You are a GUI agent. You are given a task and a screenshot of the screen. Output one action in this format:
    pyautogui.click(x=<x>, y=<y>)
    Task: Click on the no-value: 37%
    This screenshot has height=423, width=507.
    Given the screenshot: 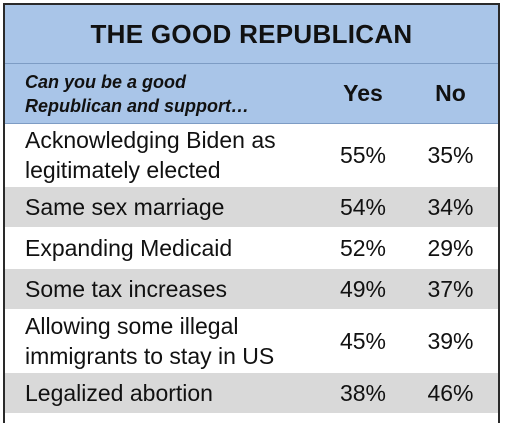 What is the action you would take?
    pyautogui.click(x=450, y=288)
    